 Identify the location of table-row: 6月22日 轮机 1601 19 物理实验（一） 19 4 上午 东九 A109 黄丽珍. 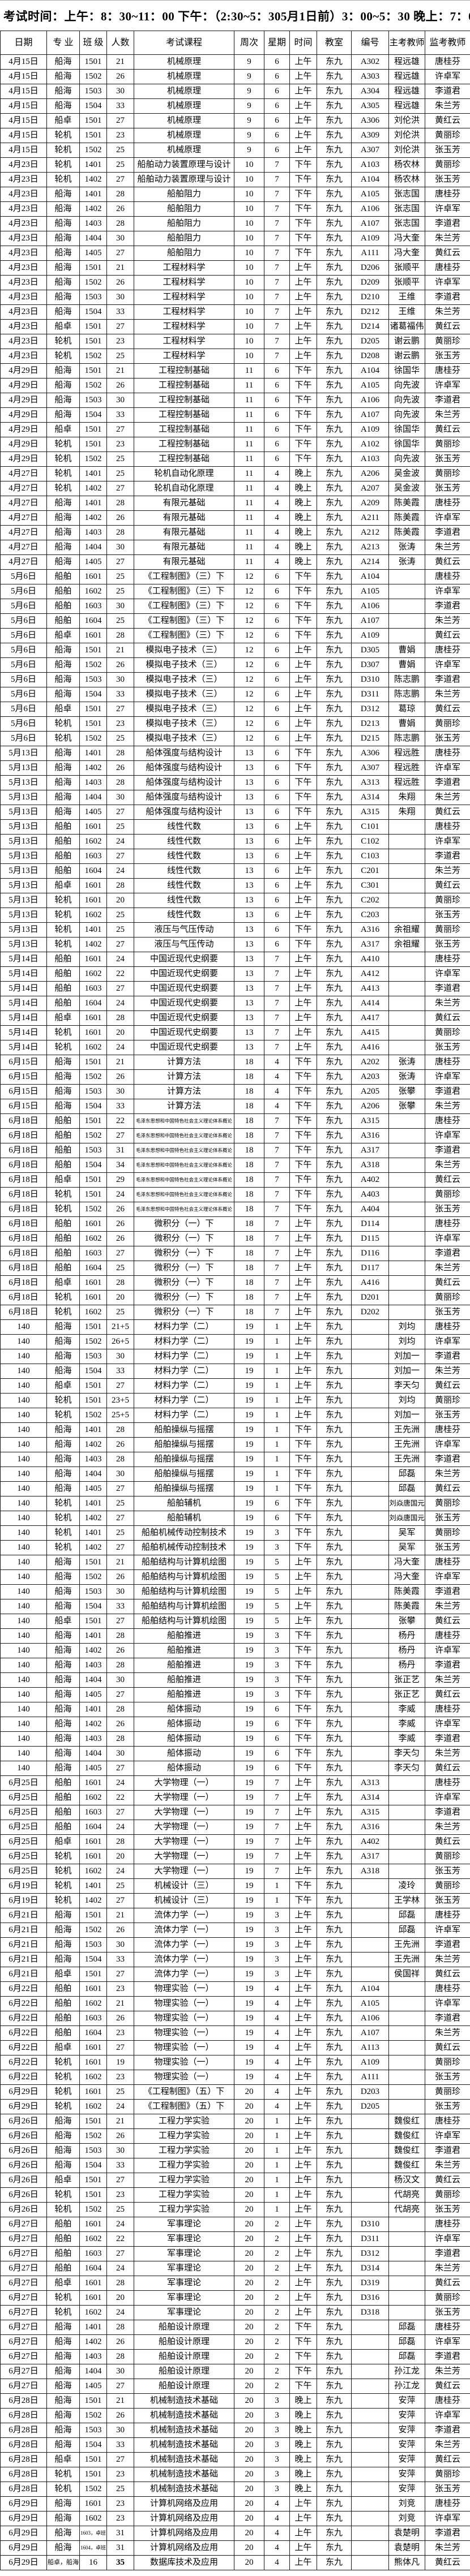
(235, 2062).